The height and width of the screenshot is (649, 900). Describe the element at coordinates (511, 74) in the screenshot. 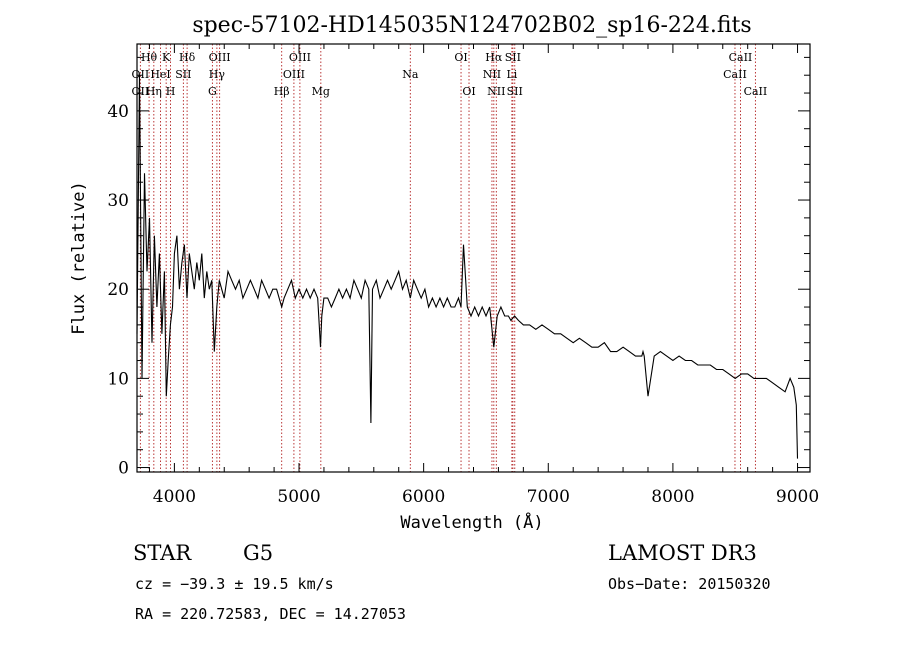

I see `spectral-line-label: Li` at that location.